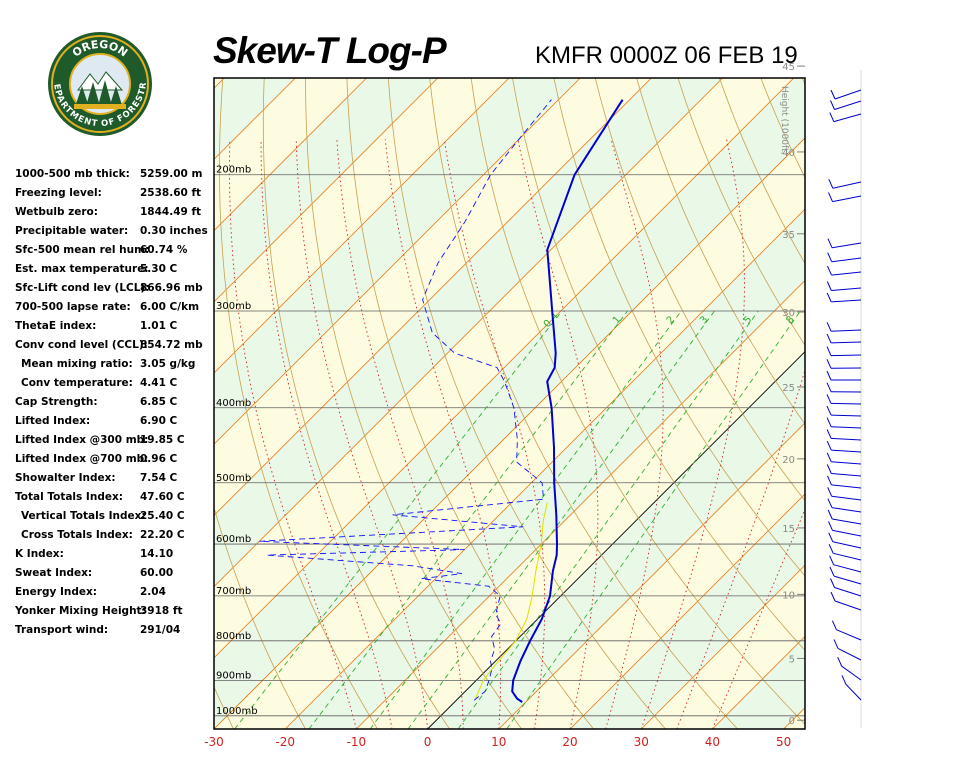 The height and width of the screenshot is (768, 960). What do you see at coordinates (159, 402) in the screenshot?
I see `index-value: 6.85 C` at bounding box center [159, 402].